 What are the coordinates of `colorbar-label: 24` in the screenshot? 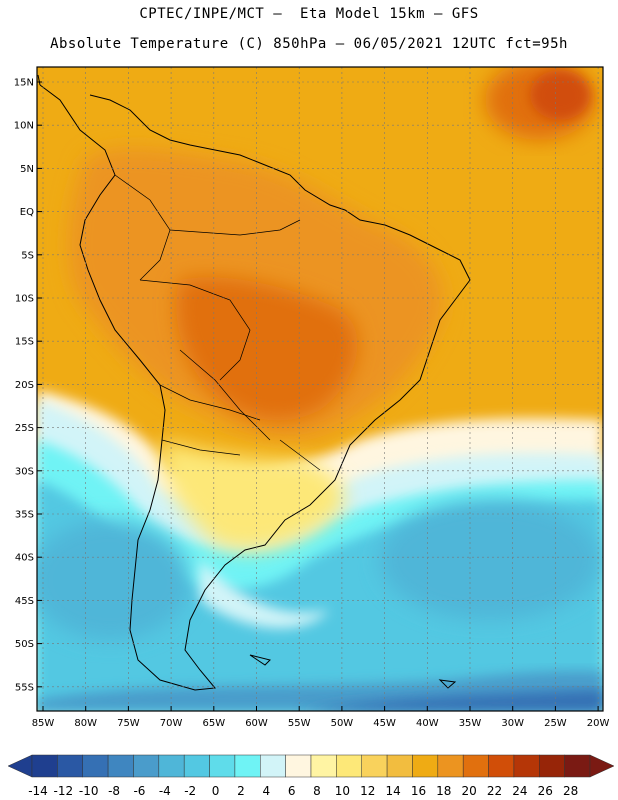 It's located at (519, 791).